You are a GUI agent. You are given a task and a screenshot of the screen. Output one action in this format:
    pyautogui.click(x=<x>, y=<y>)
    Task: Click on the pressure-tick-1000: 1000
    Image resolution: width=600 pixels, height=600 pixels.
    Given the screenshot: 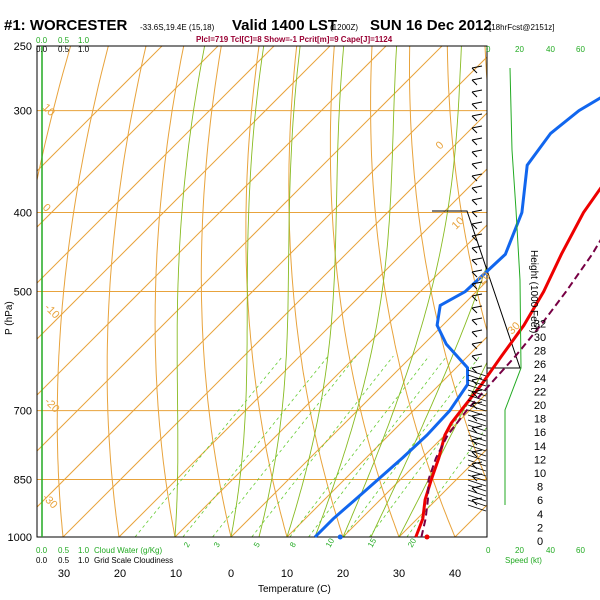 What is the action you would take?
    pyautogui.click(x=20, y=538)
    